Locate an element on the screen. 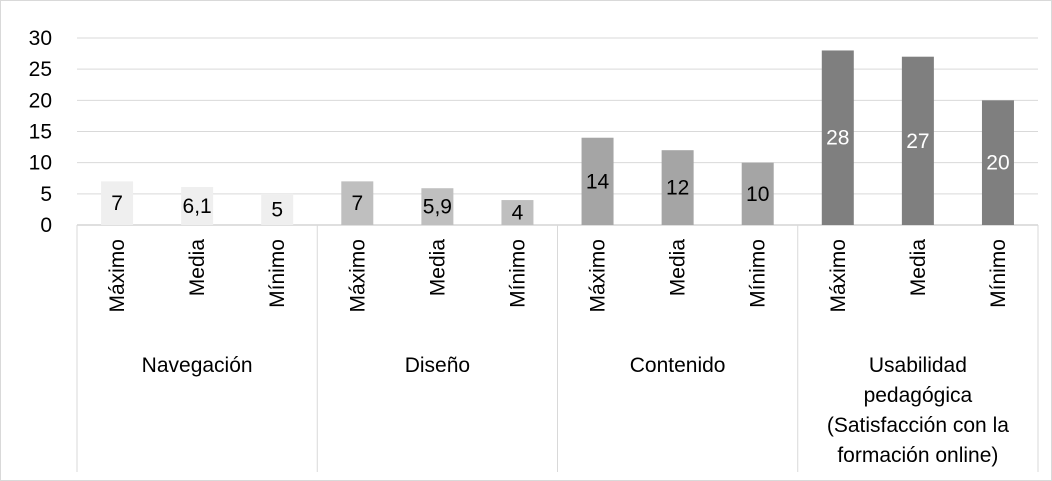 The height and width of the screenshot is (481, 1052). group-label: Contenido is located at coordinates (678, 365).